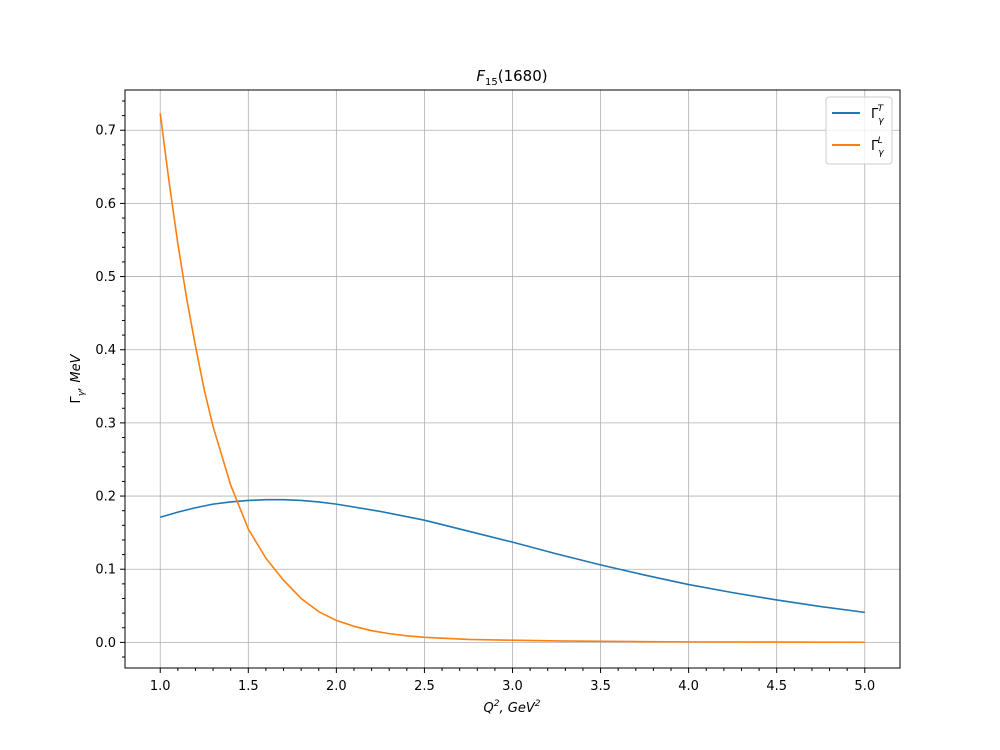 This screenshot has height=750, width=1000. Describe the element at coordinates (105, 497) in the screenshot. I see `y-tick-label: 0.2` at that location.